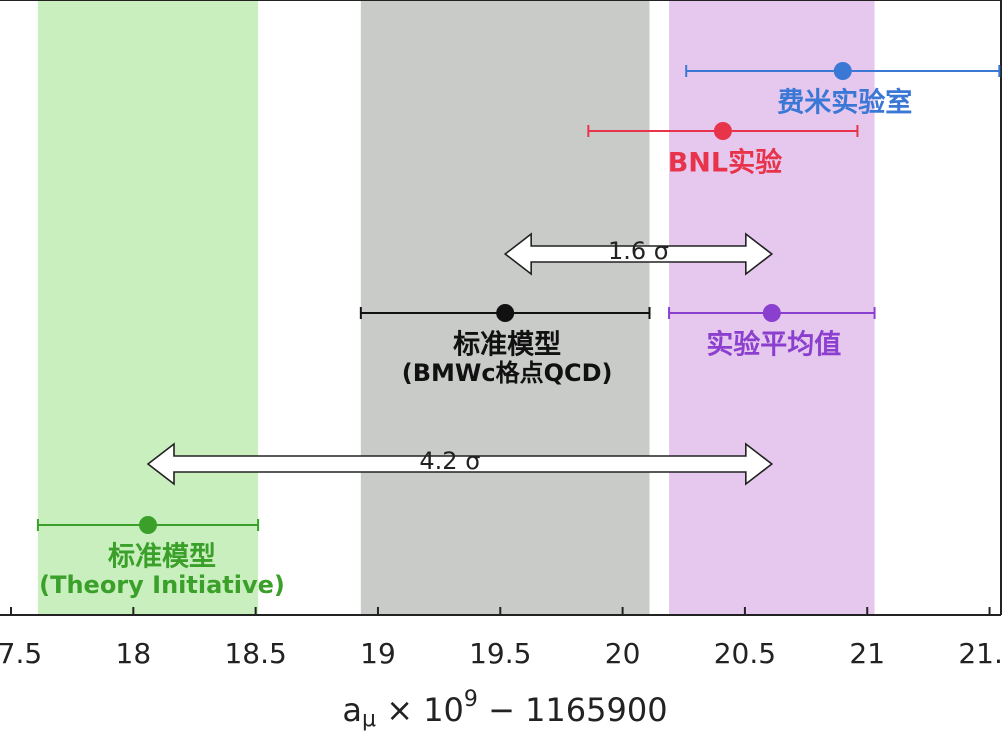 Image resolution: width=1003 pixels, height=752 pixels. Describe the element at coordinates (623, 653) in the screenshot. I see `x-tick-label: 20` at that location.